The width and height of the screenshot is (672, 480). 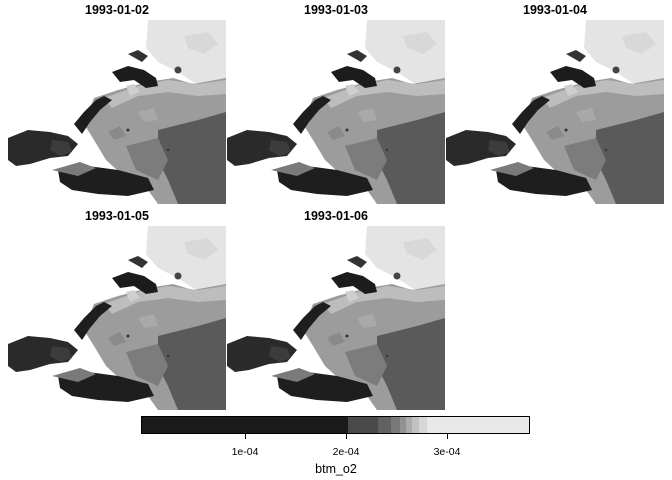 I want to click on colorbar, so click(x=335, y=425).